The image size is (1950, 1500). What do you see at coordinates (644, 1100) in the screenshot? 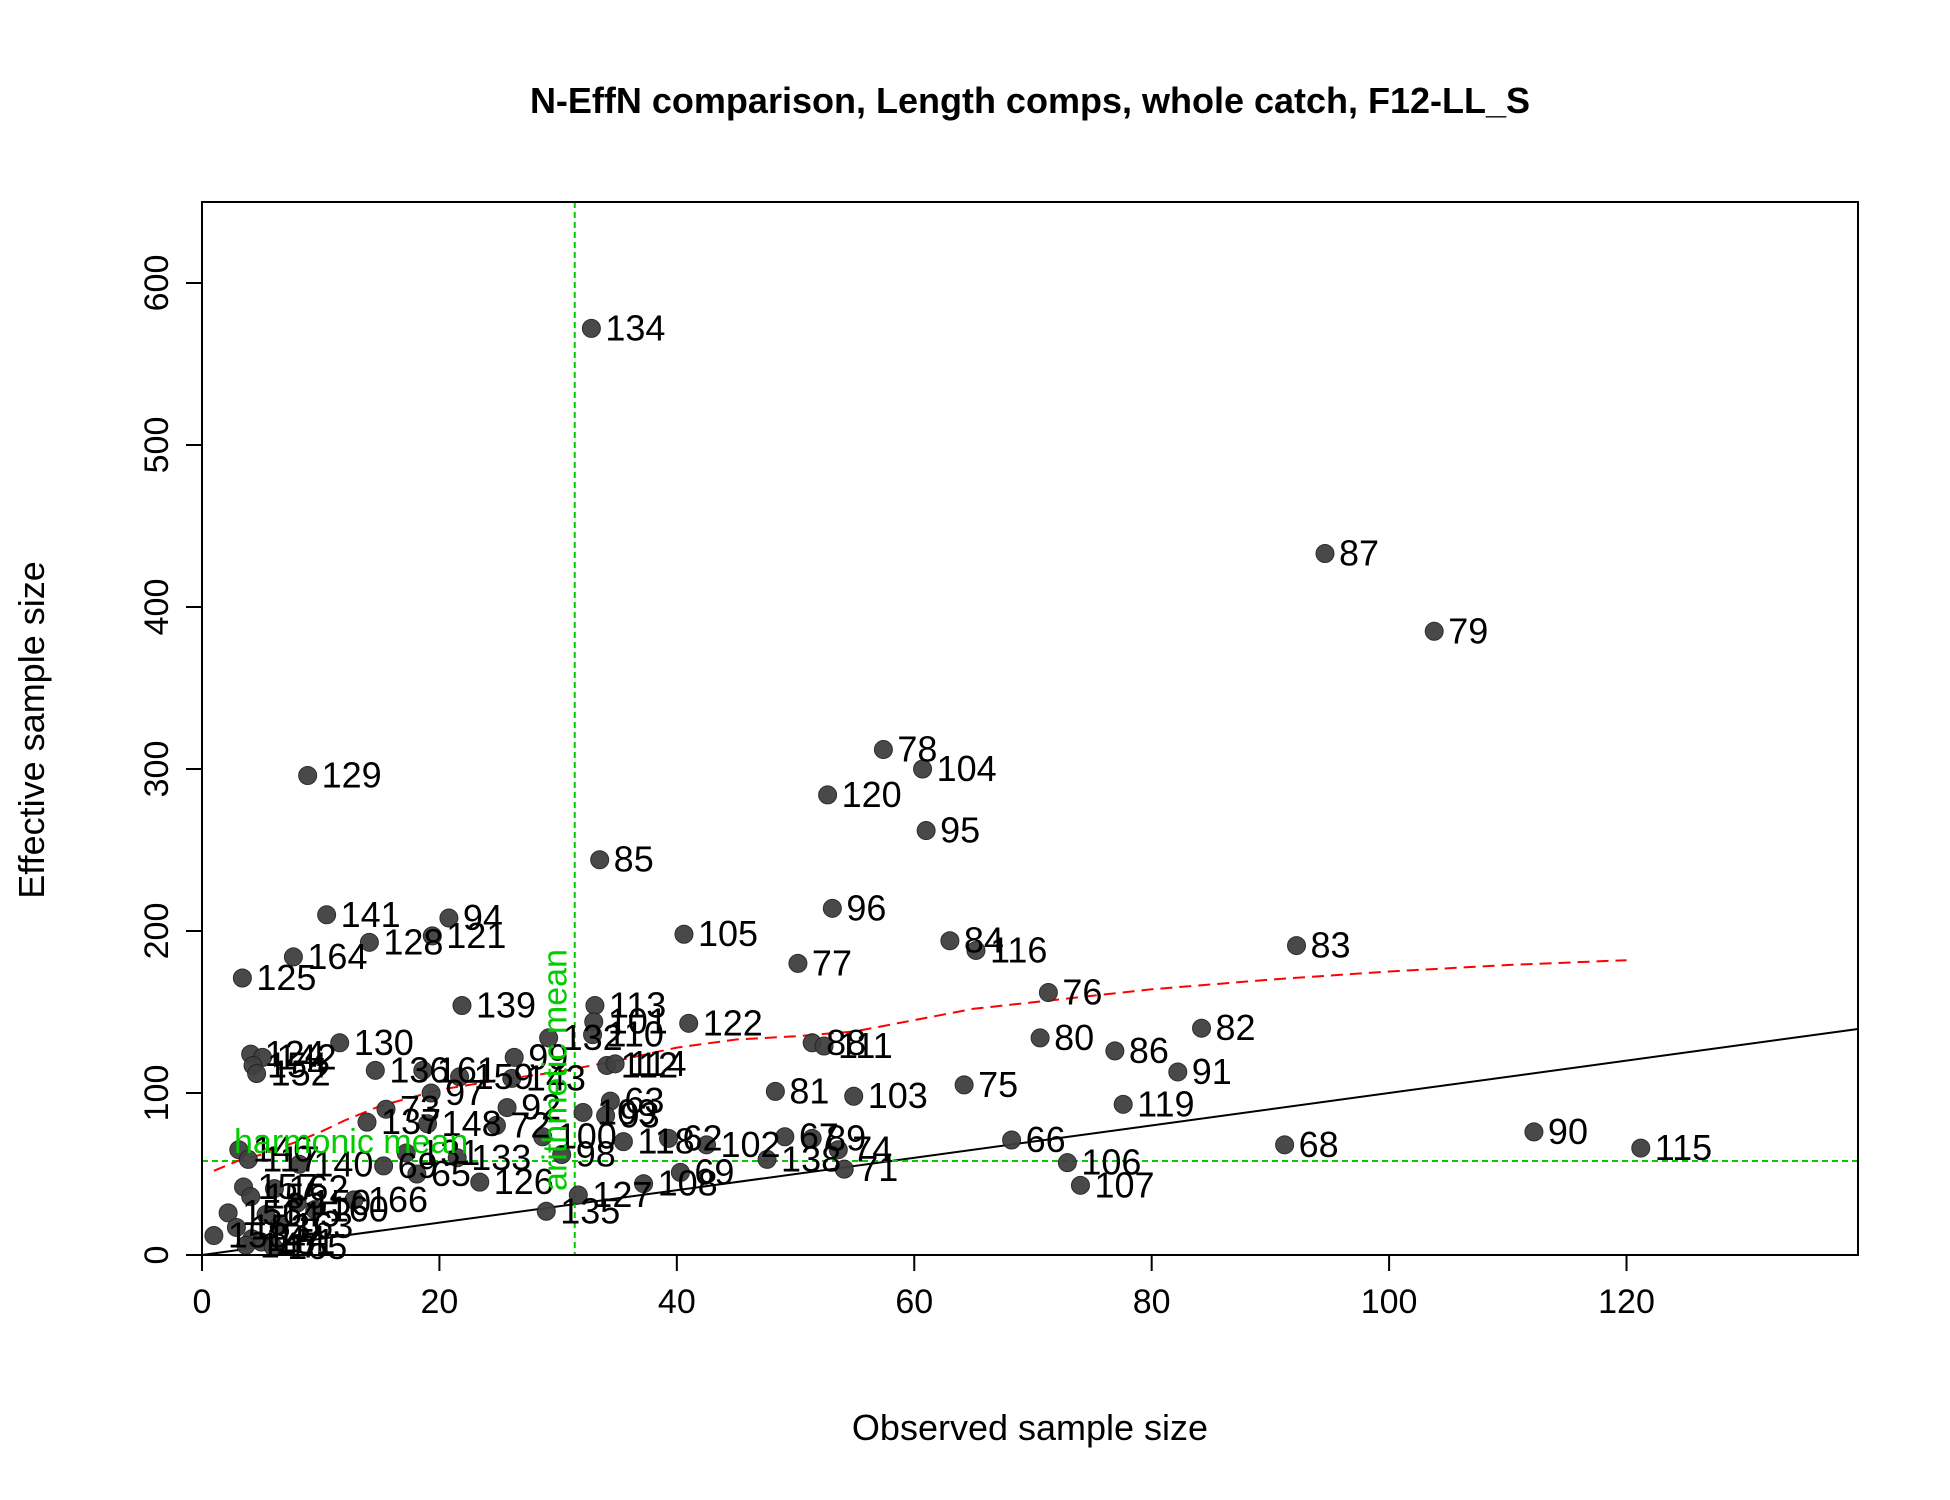
I see `point-label: 63` at bounding box center [644, 1100].